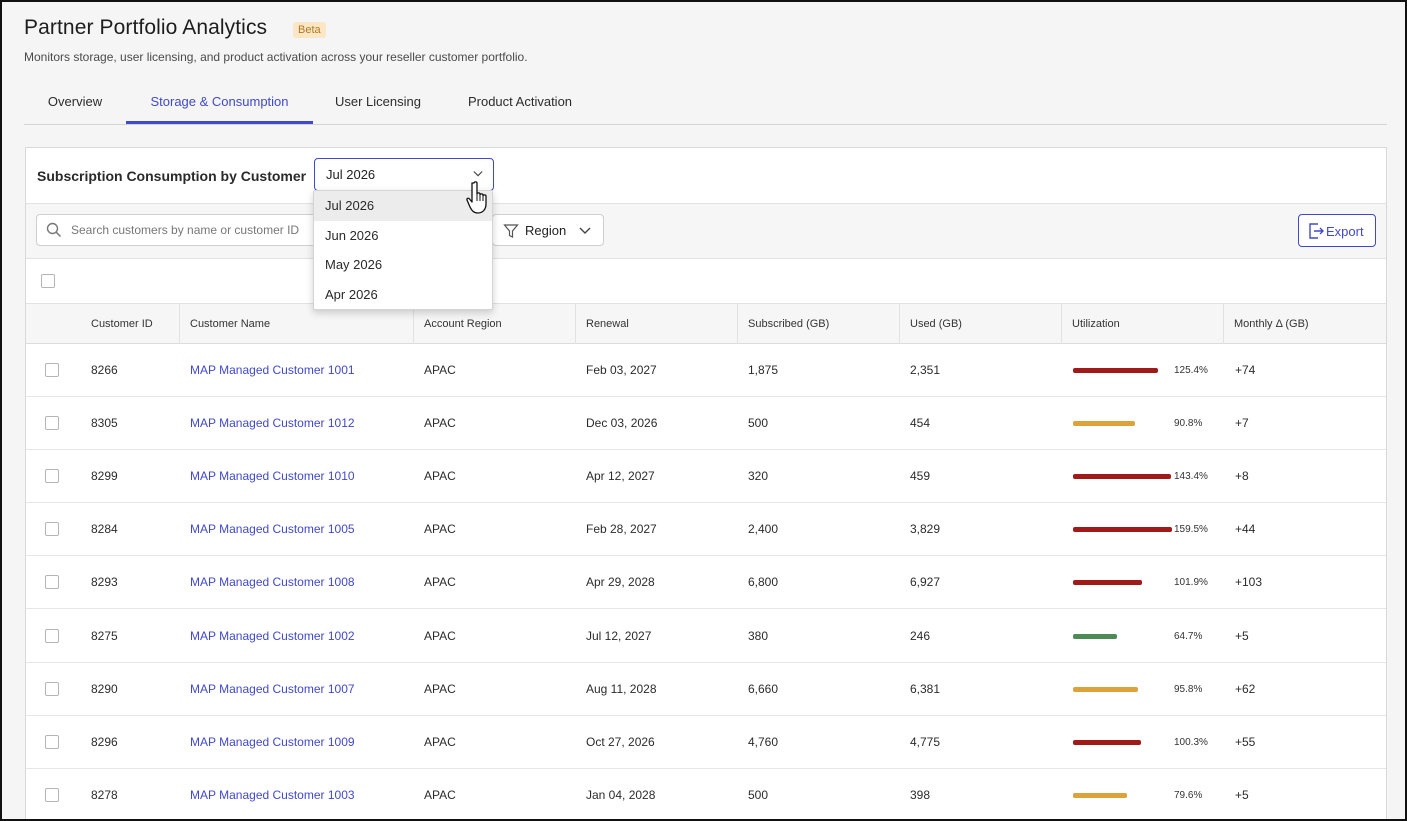 The height and width of the screenshot is (821, 1407). Describe the element at coordinates (272, 688) in the screenshot. I see `cell-customer-name-link: MAP Managed Customer 1007` at that location.